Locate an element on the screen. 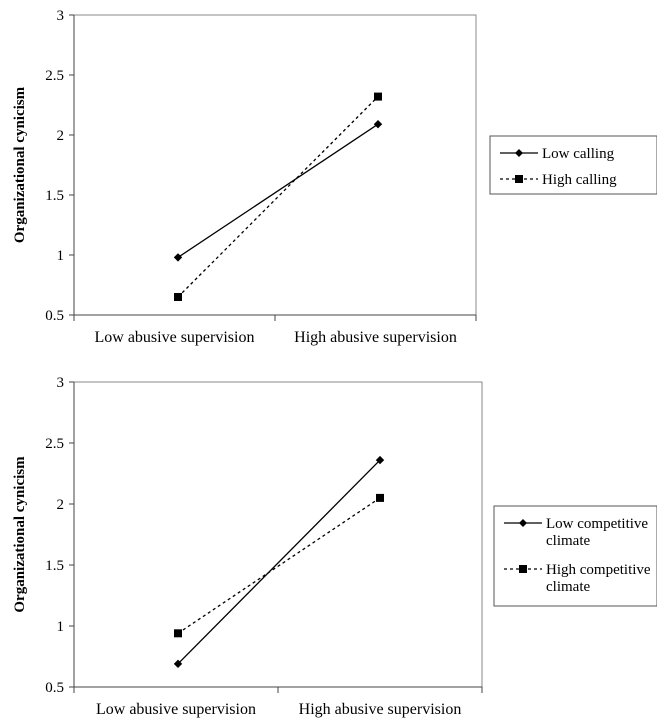 Image resolution: width=657 pixels, height=720 pixels. legend-label: Low competitive is located at coordinates (597, 524).